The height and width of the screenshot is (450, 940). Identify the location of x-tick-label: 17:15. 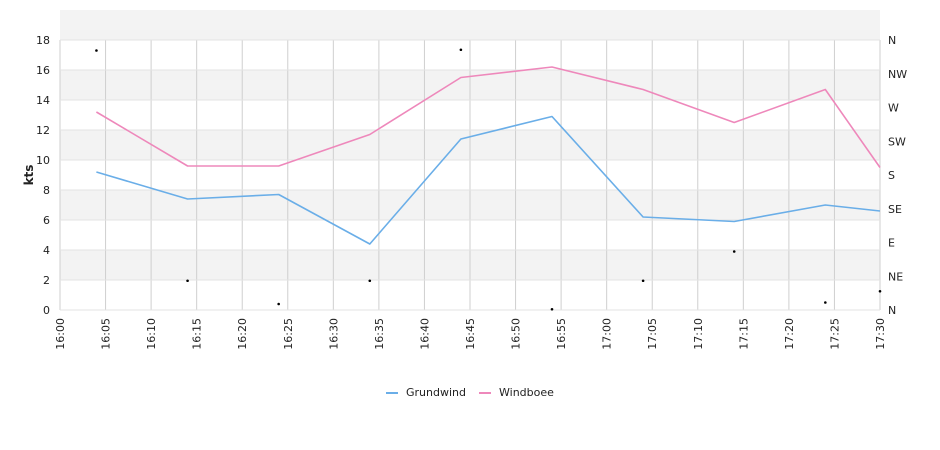
(743, 334).